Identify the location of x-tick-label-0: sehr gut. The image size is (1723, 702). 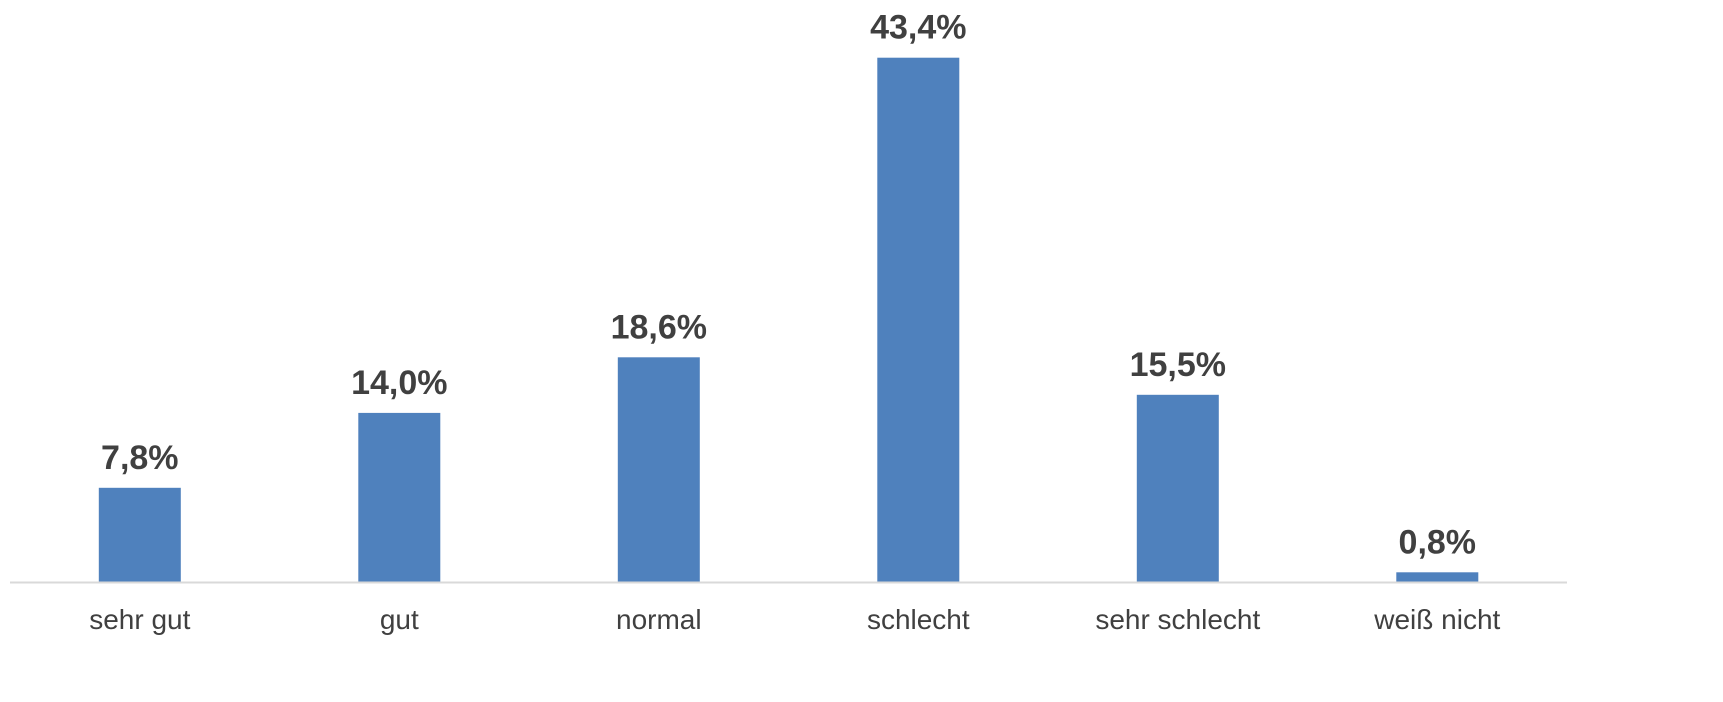
(139, 619).